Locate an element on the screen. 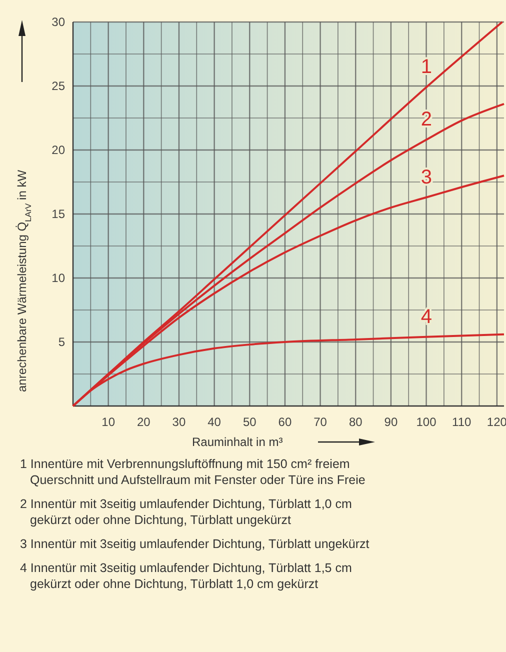 This screenshot has width=506, height=652. x-tick-label: 70 is located at coordinates (321, 422).